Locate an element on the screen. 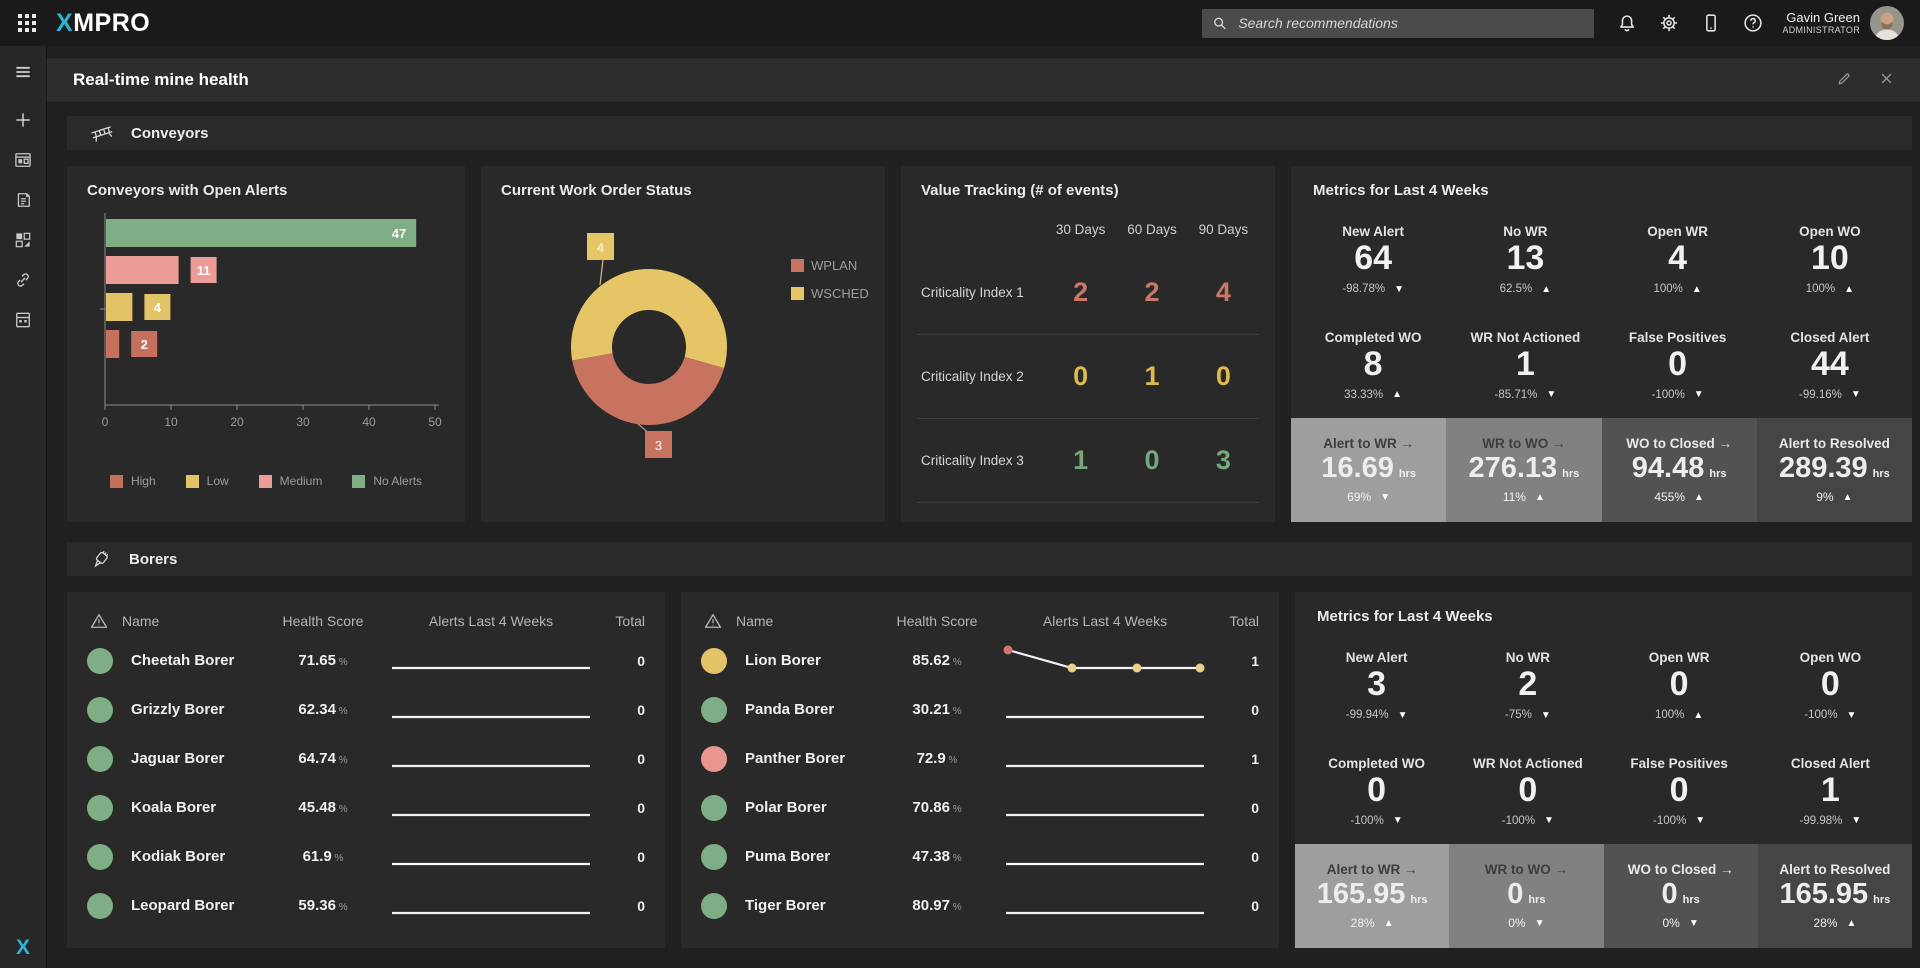 This screenshot has height=968, width=1920. borer-name: Lion Borer is located at coordinates (783, 660).